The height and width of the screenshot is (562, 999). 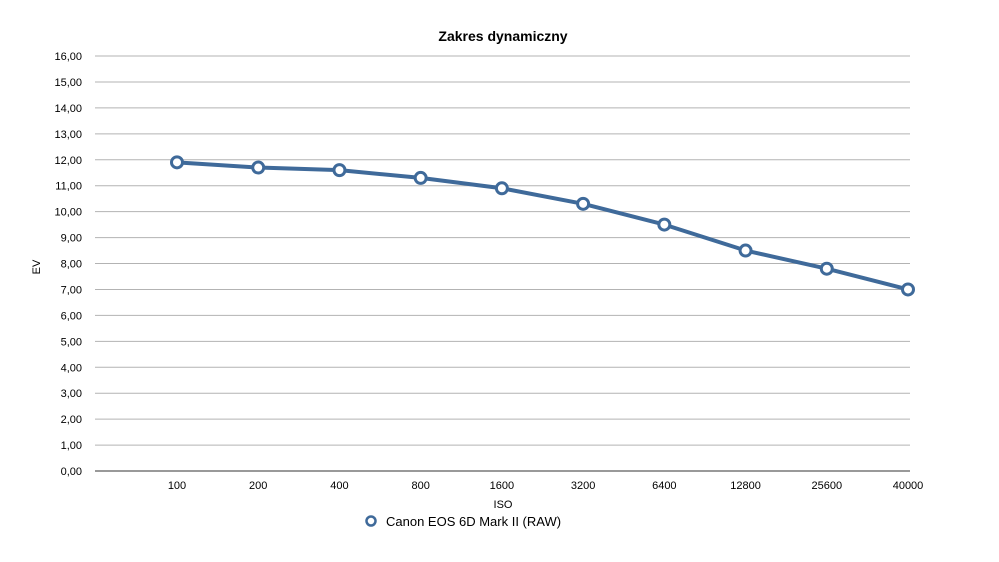 I want to click on y-tick-label: 8,00, so click(x=71, y=265).